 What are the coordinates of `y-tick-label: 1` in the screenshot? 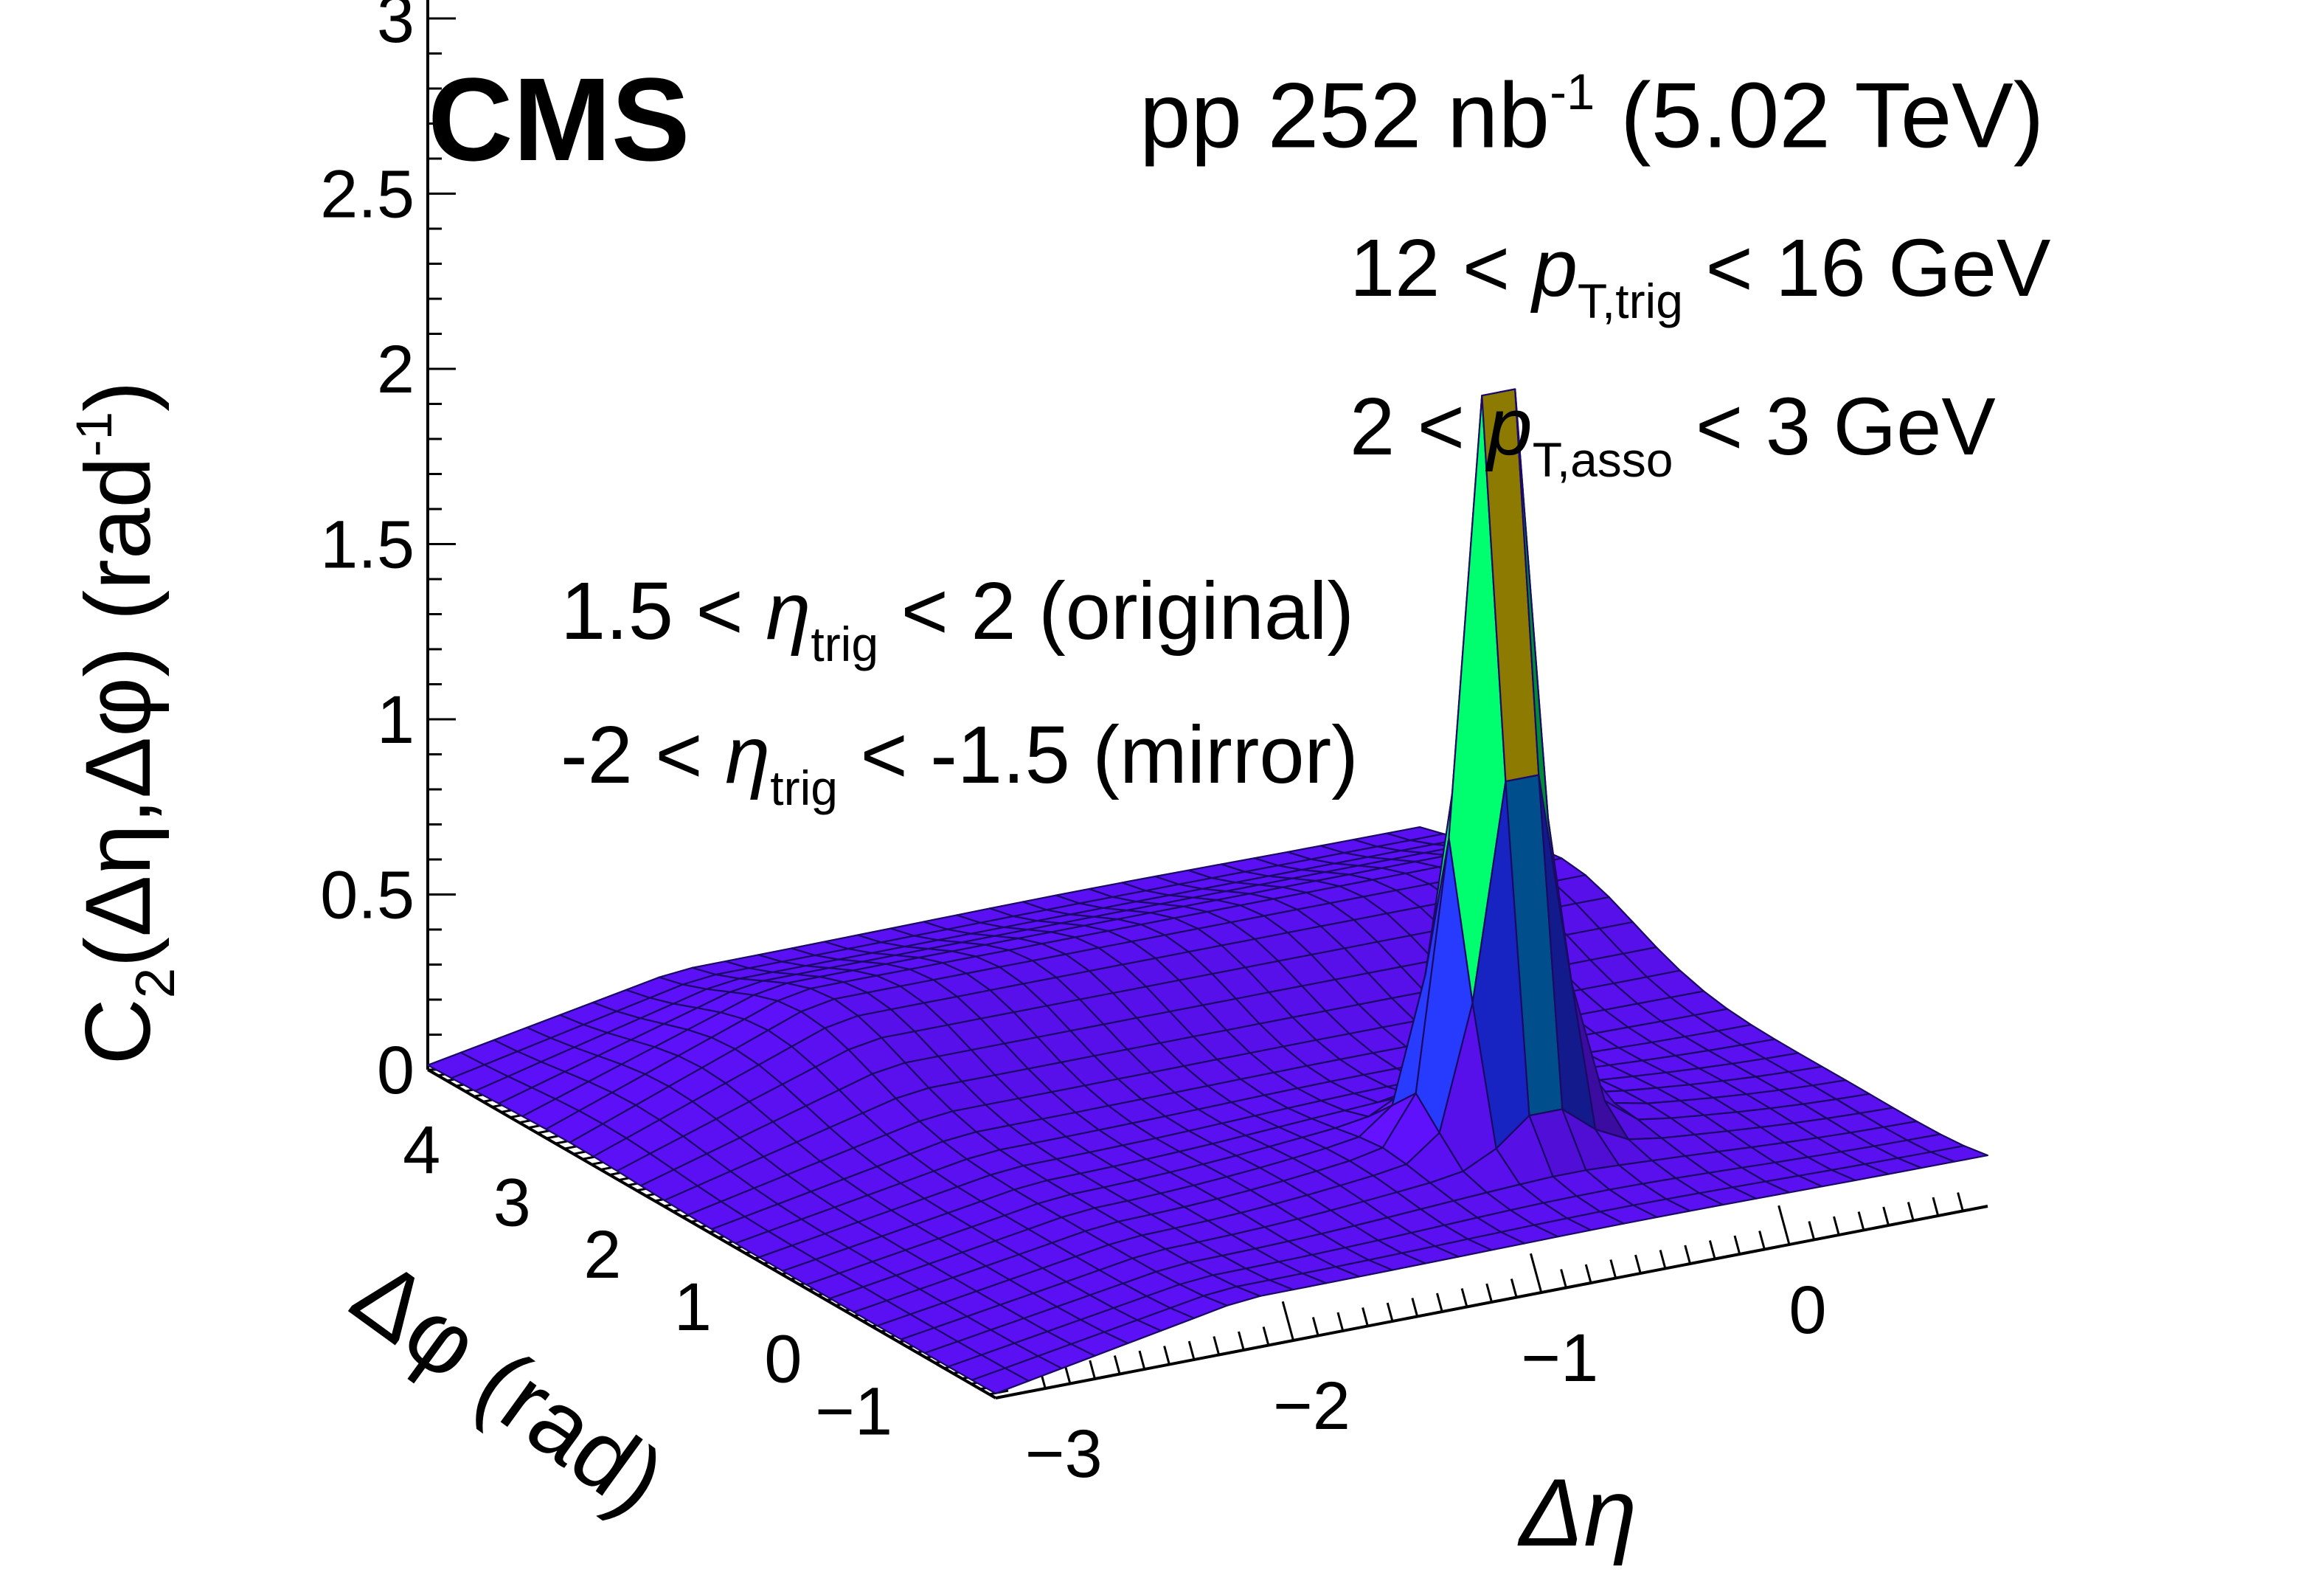 It's located at (693, 1308).